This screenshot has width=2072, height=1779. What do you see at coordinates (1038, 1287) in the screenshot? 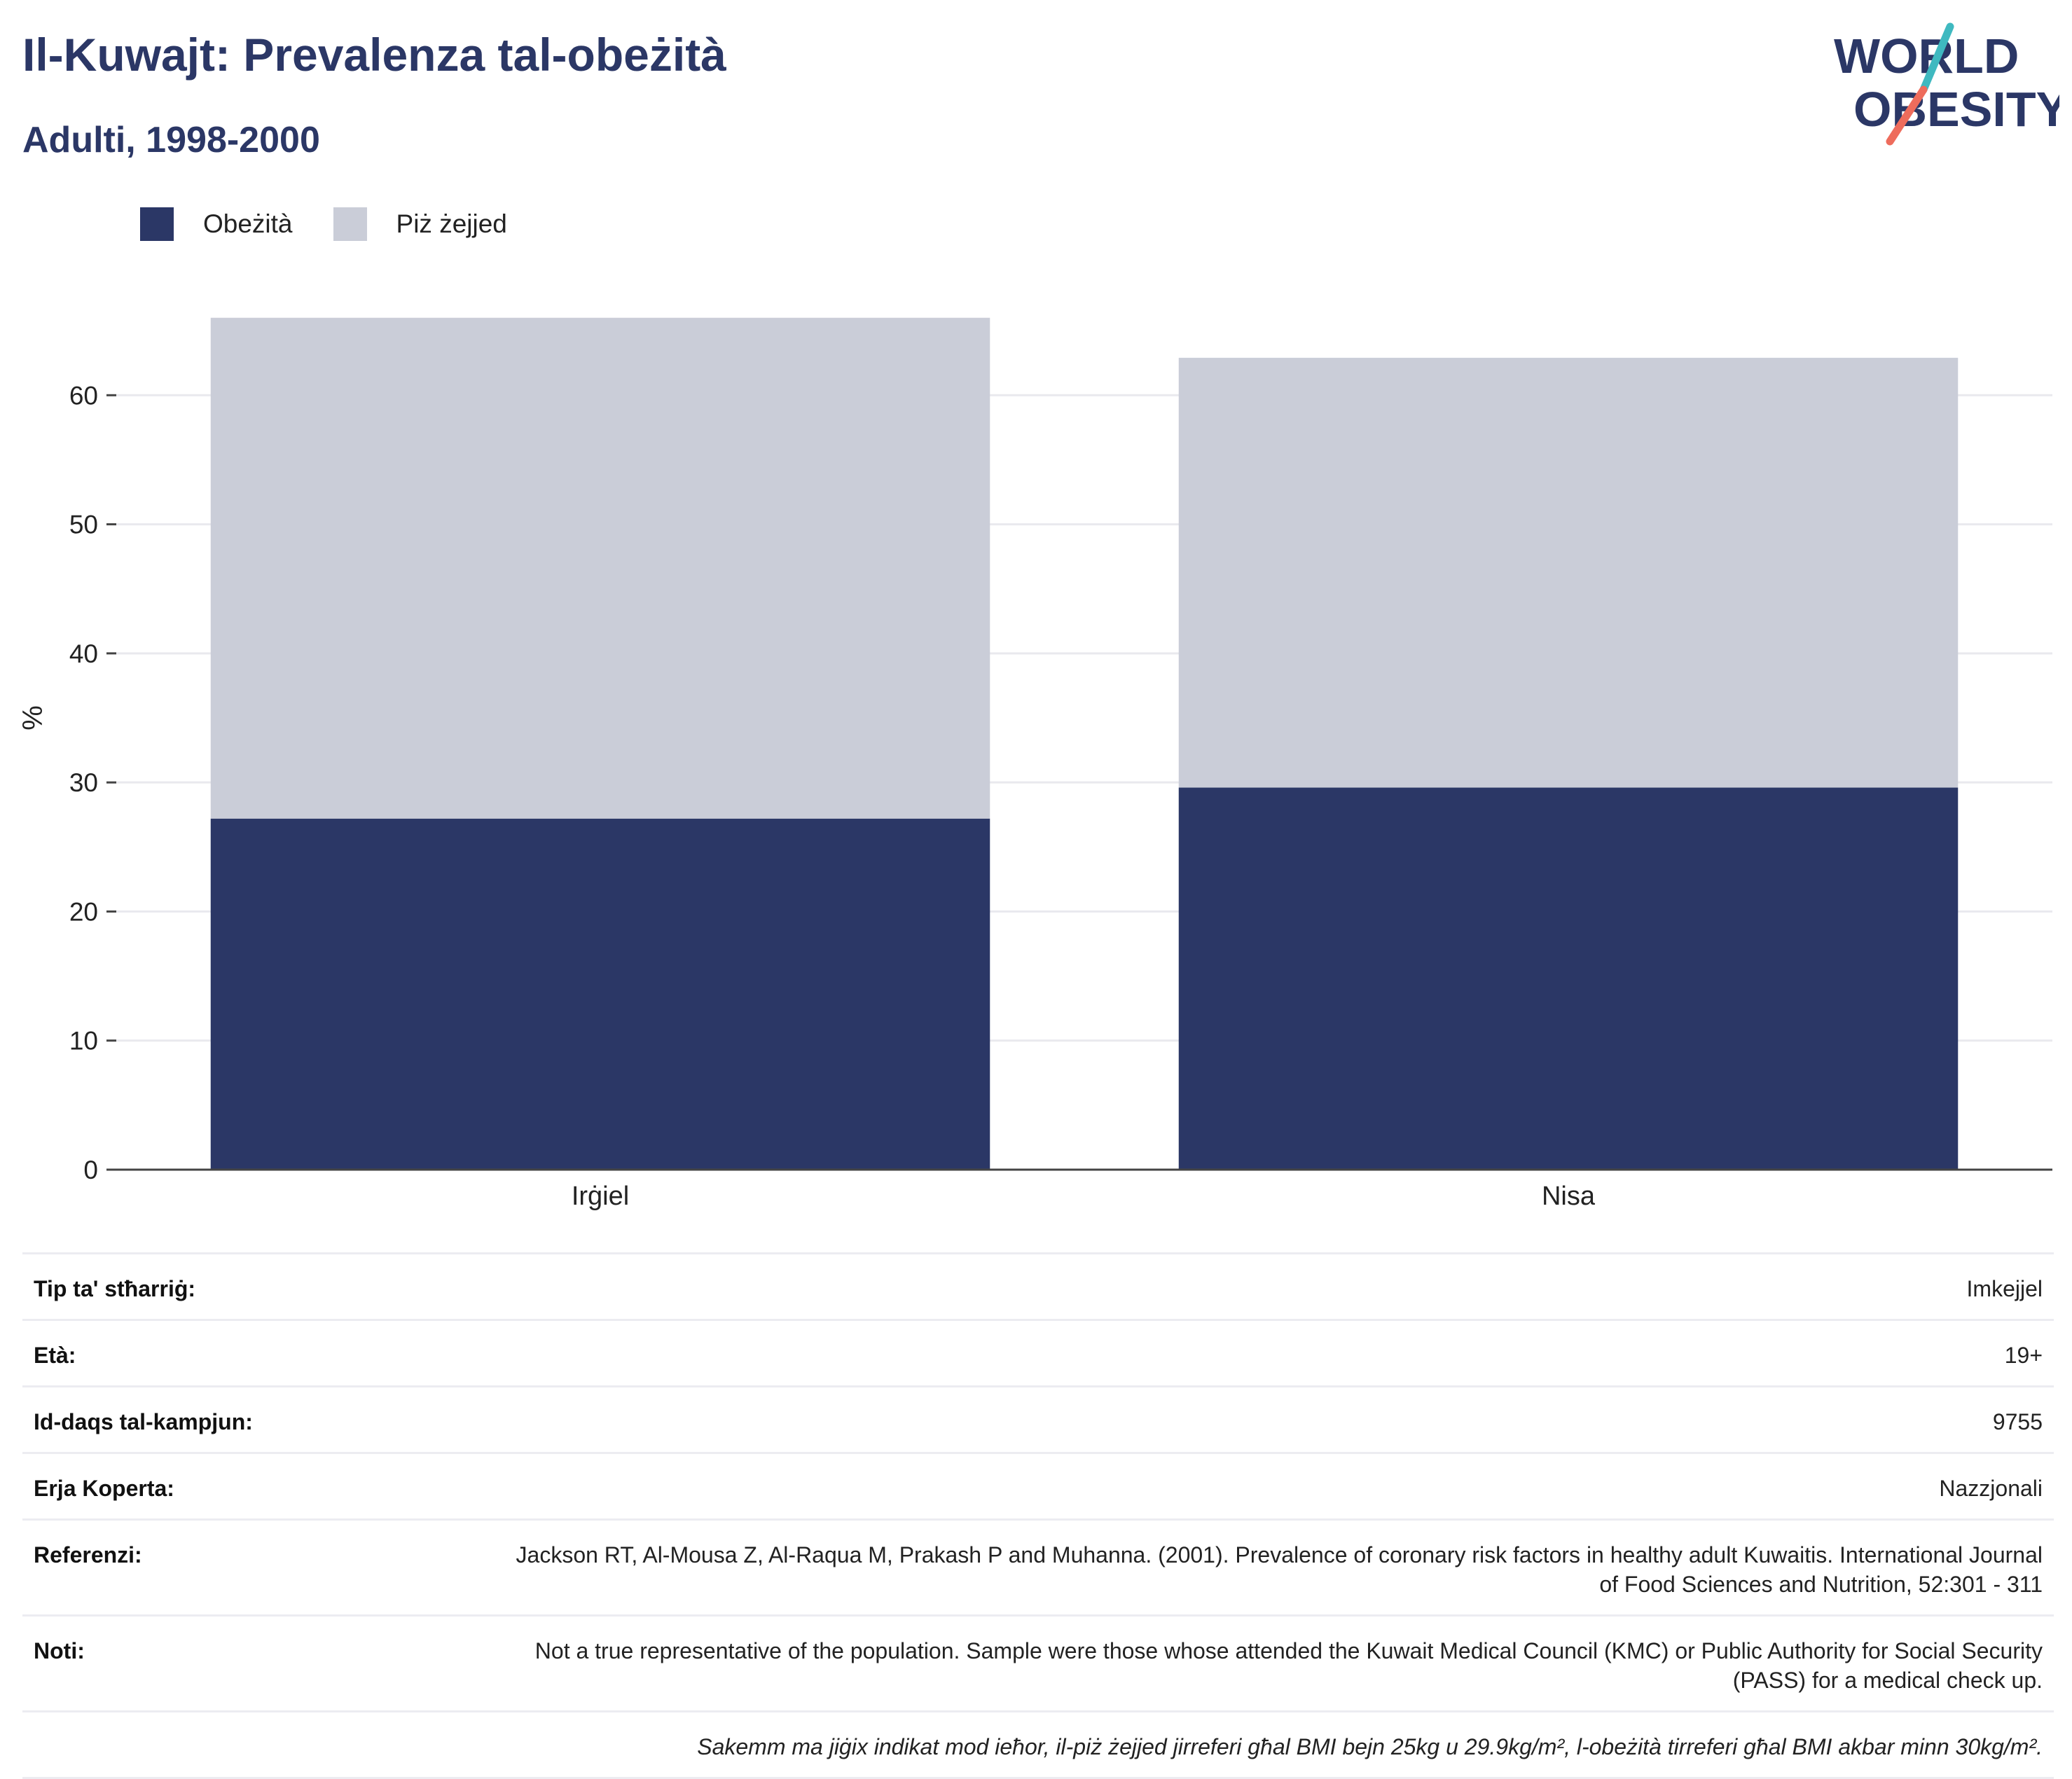
I see `info-row-survey-type: Tip ta' stħarriġ: Imkejjel` at bounding box center [1038, 1287].